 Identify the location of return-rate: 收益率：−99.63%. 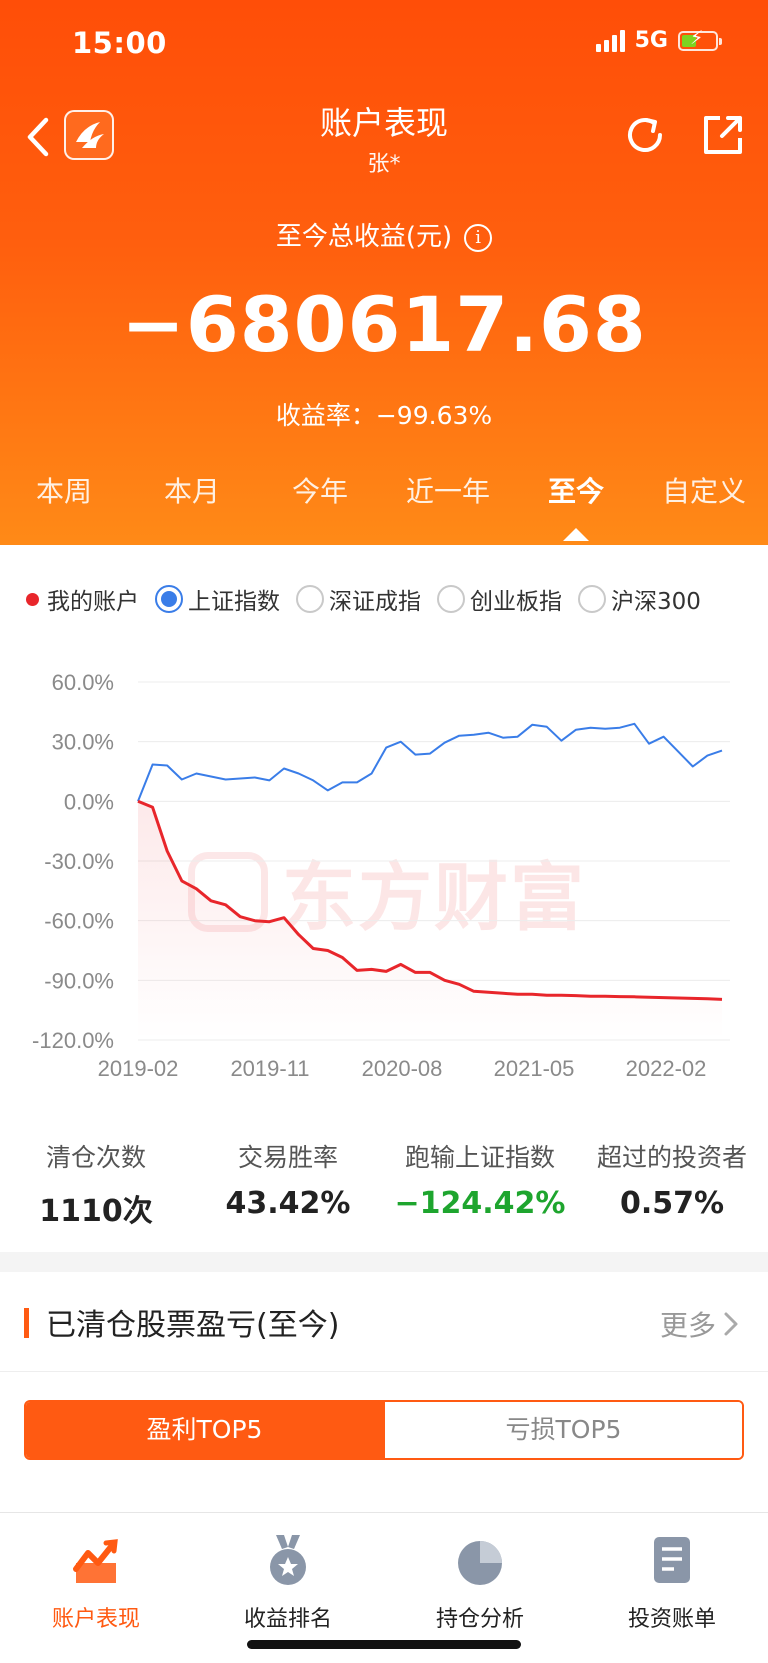
(384, 415).